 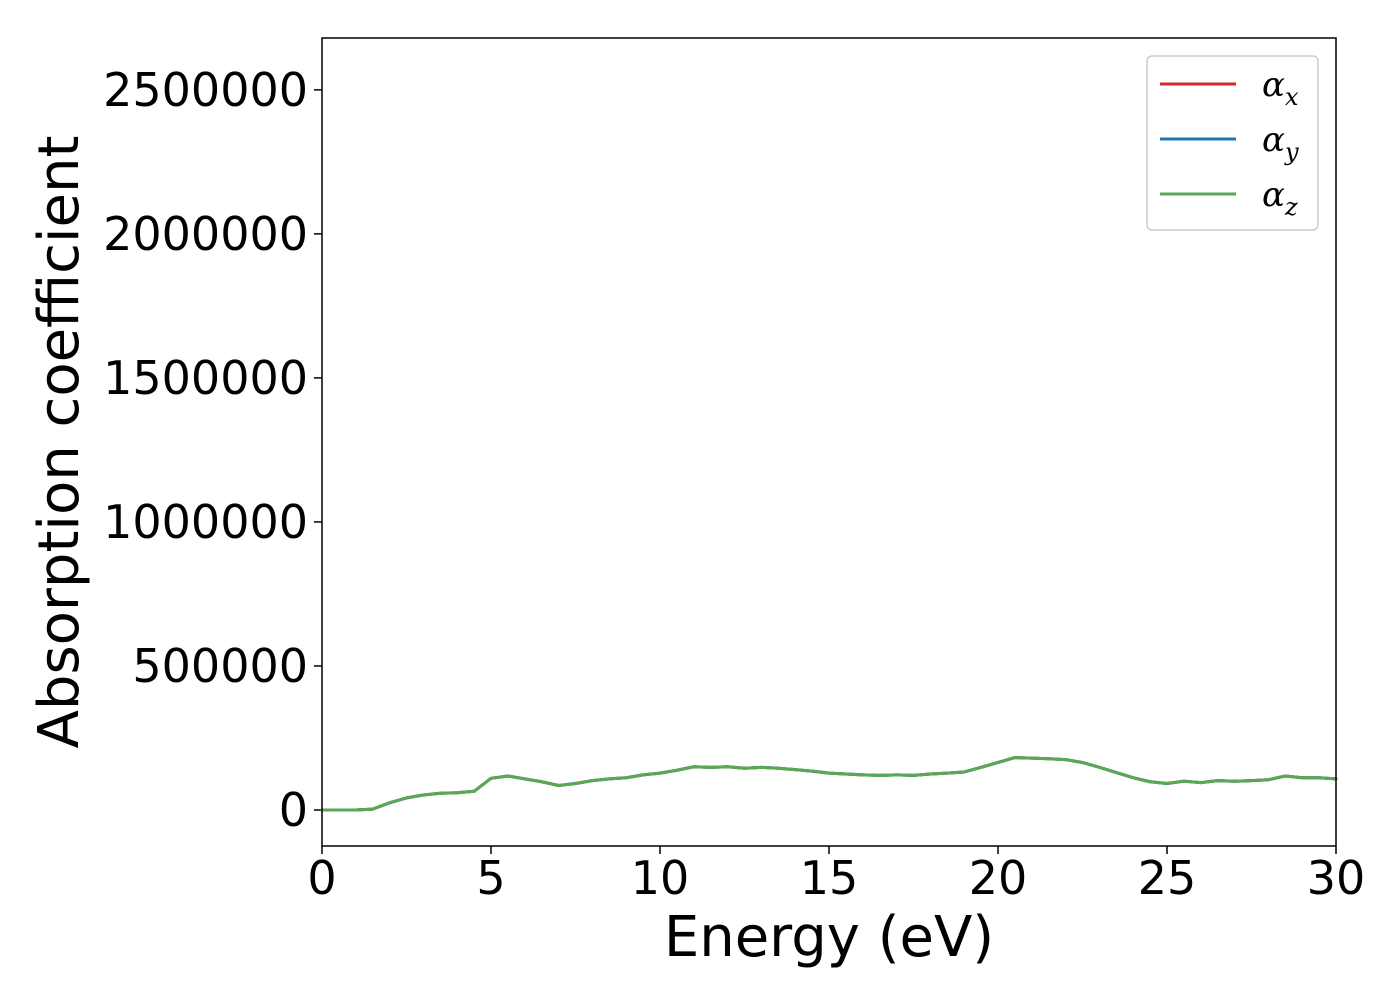 I want to click on x-tick-label: 30, so click(x=1336, y=878).